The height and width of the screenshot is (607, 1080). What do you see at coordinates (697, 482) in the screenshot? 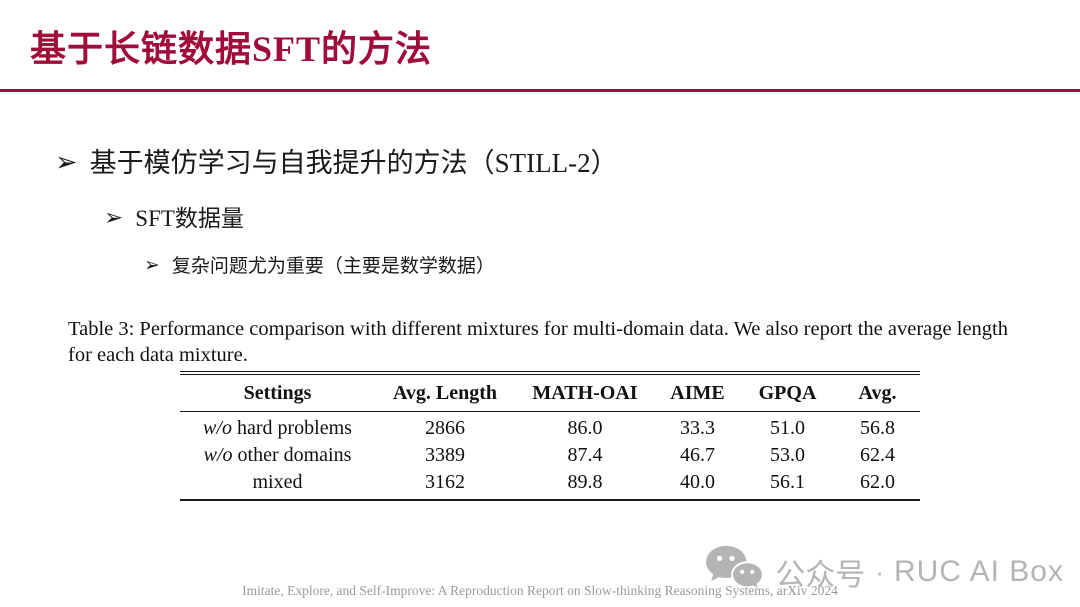
I see `cell-aime: 40.0` at bounding box center [697, 482].